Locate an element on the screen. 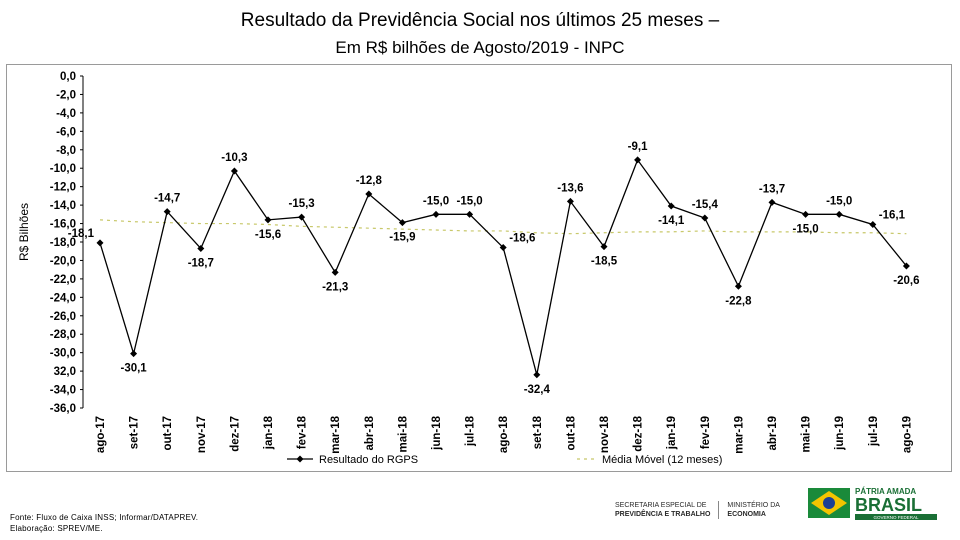 Image resolution: width=960 pixels, height=540 pixels. y-axis-label: R$ Bilhões is located at coordinates (24, 232).